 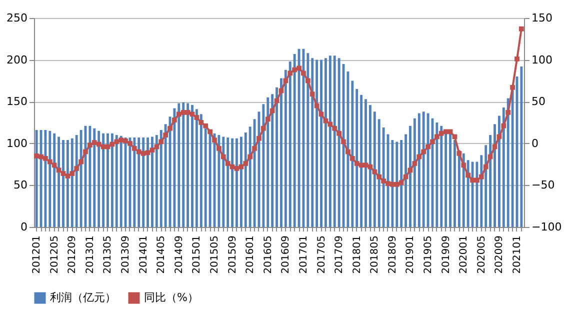 I want to click on x-tick-label: 202101, so click(x=517, y=255).